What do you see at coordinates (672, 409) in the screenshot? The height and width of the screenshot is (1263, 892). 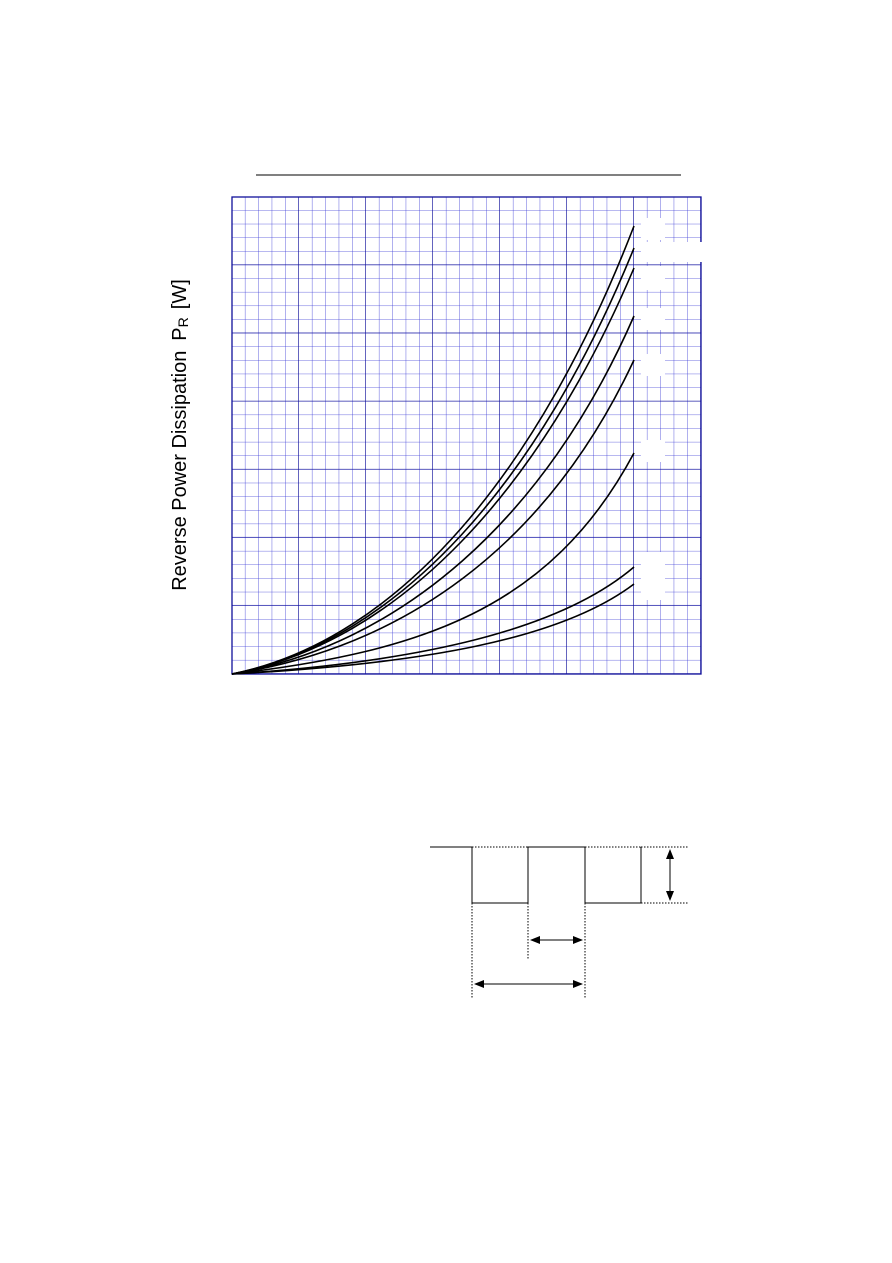 I see `label-masks` at bounding box center [672, 409].